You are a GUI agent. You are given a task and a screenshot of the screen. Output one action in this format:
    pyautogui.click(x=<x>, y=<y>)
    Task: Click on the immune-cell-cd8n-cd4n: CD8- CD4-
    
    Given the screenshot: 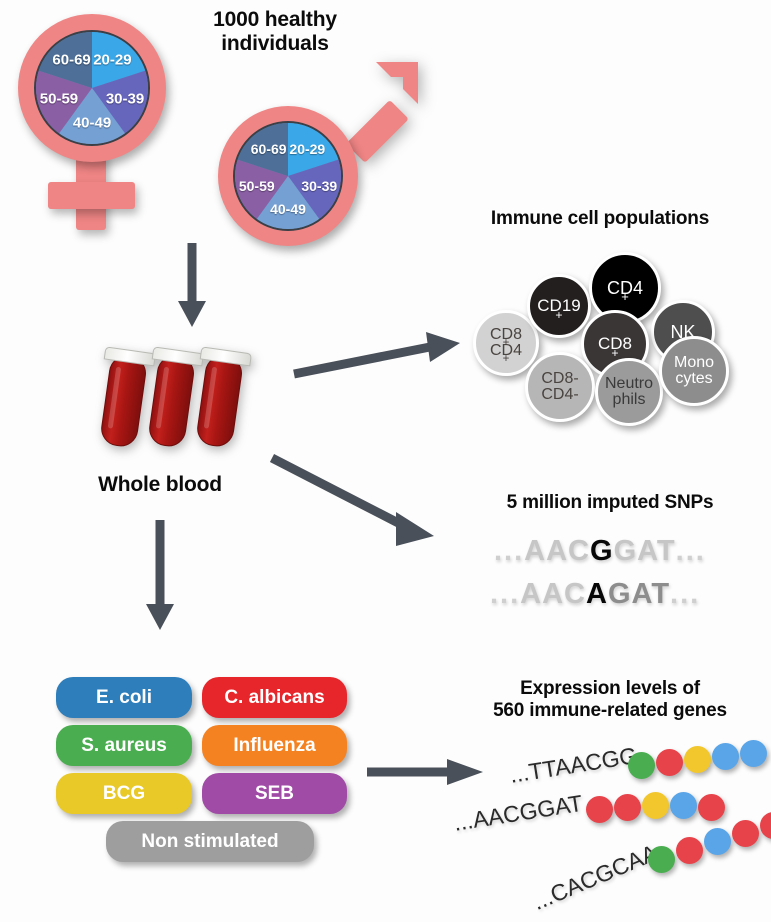 What is the action you would take?
    pyautogui.click(x=560, y=387)
    